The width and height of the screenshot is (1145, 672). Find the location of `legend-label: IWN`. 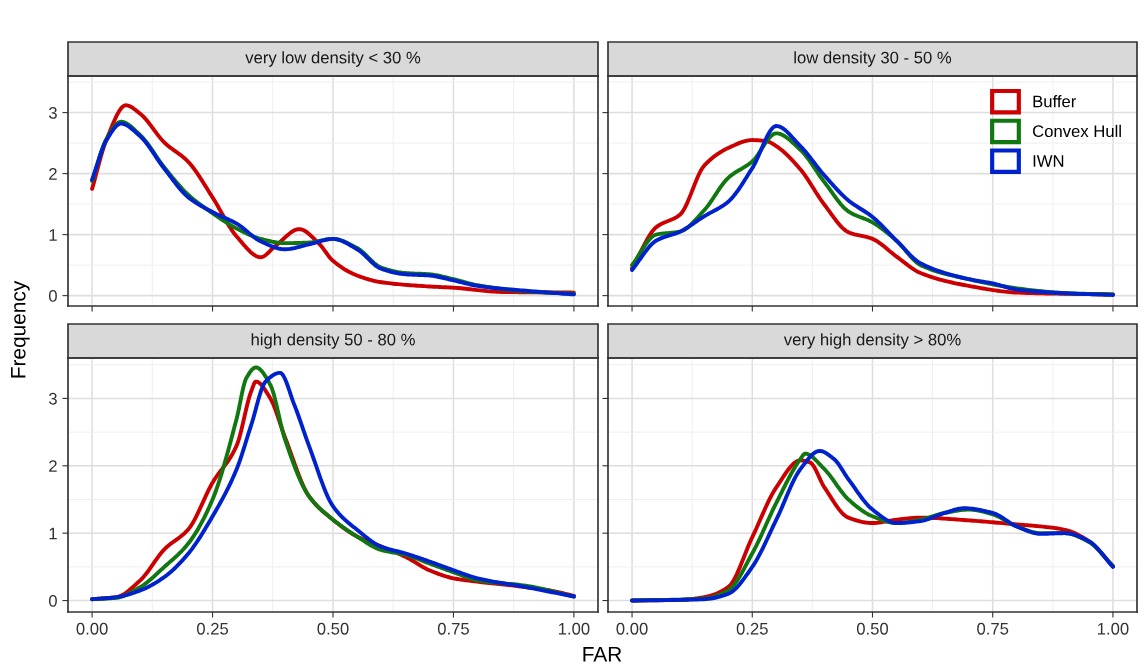

legend-label: IWN is located at coordinates (1048, 161).